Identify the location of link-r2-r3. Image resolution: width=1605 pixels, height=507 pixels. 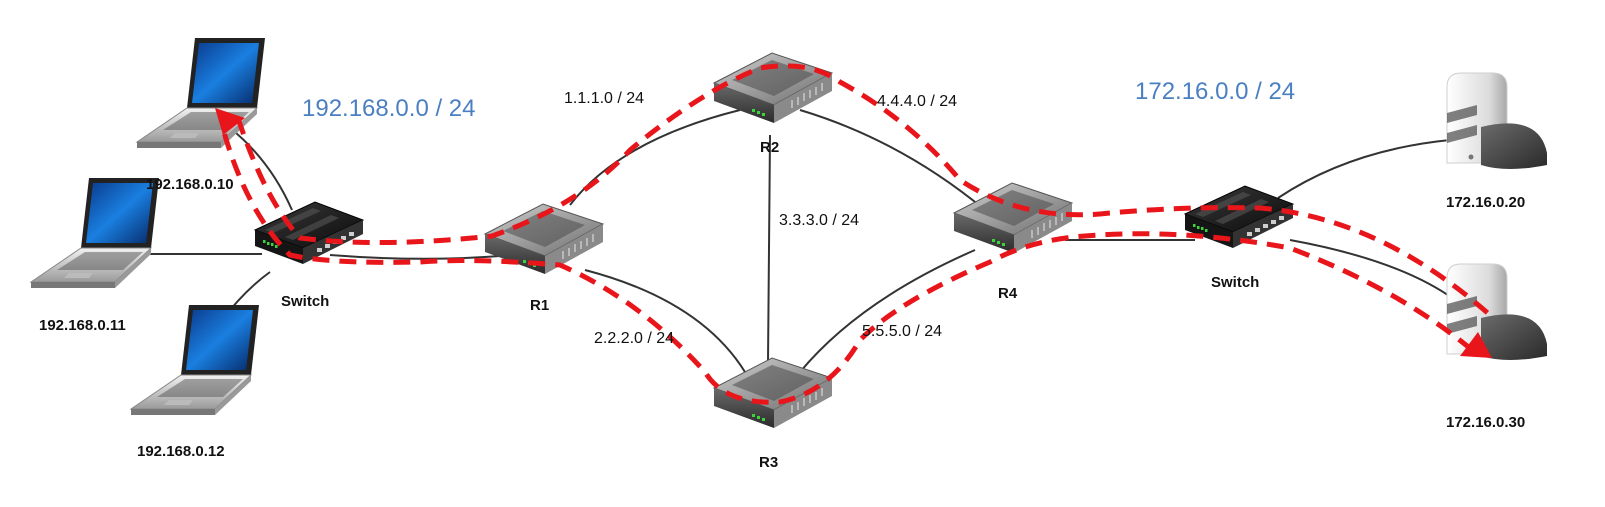
(769, 248).